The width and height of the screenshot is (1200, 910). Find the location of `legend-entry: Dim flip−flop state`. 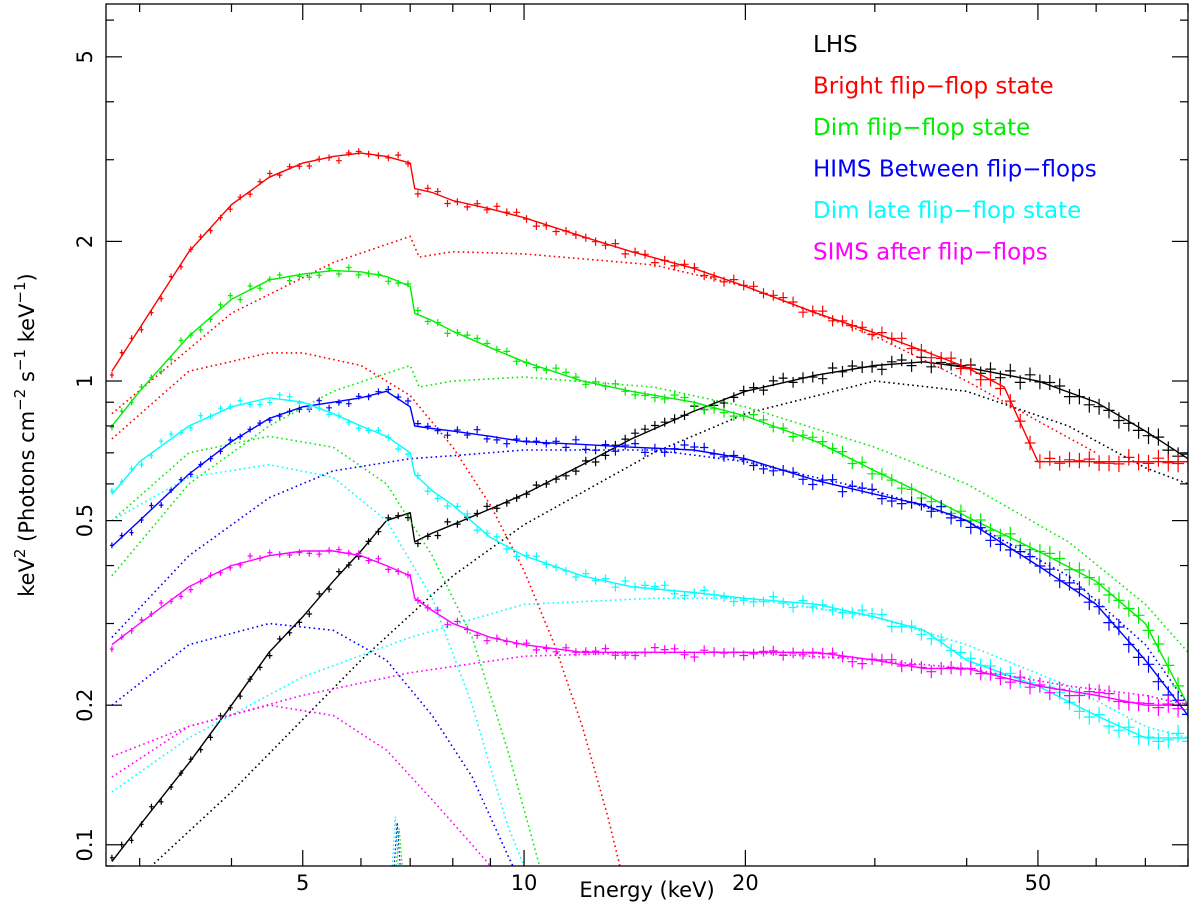

legend-entry: Dim flip−flop state is located at coordinates (921, 128).